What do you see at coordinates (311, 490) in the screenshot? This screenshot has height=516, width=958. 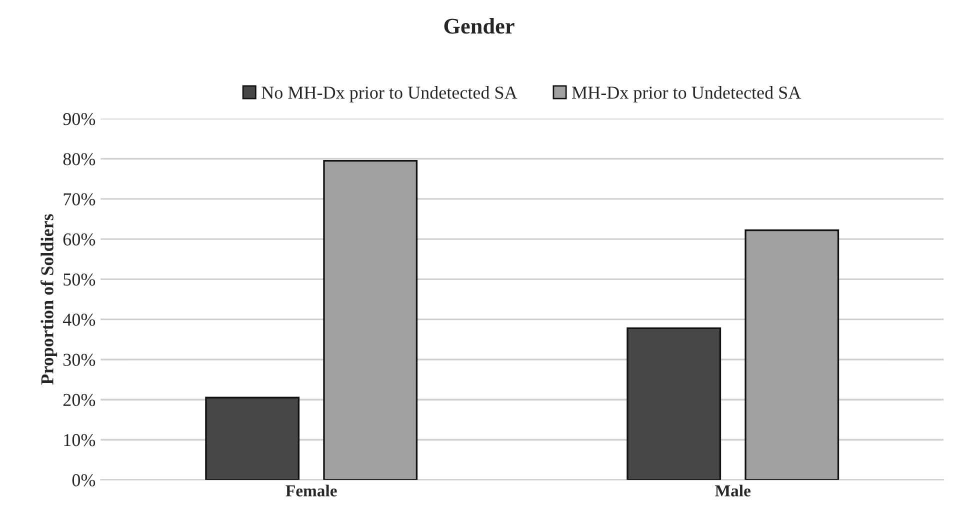 I see `x-tick-label: Female` at bounding box center [311, 490].